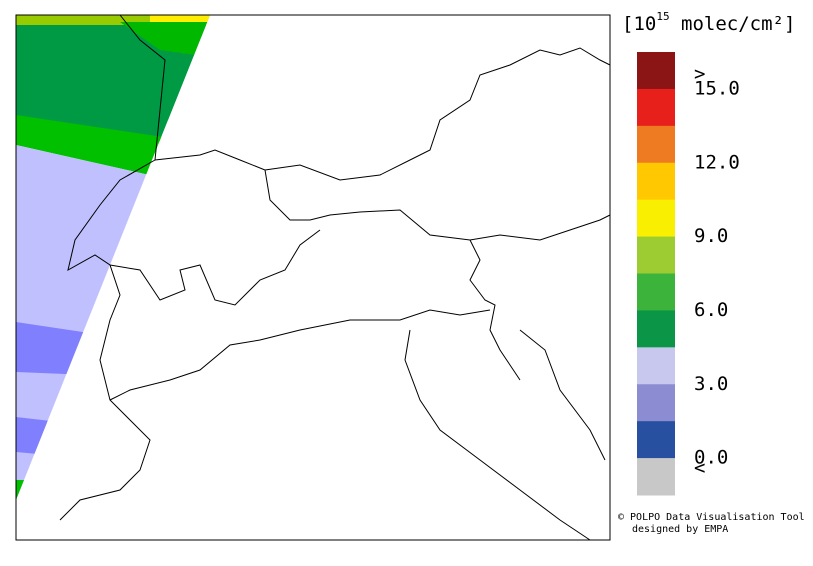 This screenshot has width=813, height=566. I want to click on colorbar-label: >, so click(699, 74).